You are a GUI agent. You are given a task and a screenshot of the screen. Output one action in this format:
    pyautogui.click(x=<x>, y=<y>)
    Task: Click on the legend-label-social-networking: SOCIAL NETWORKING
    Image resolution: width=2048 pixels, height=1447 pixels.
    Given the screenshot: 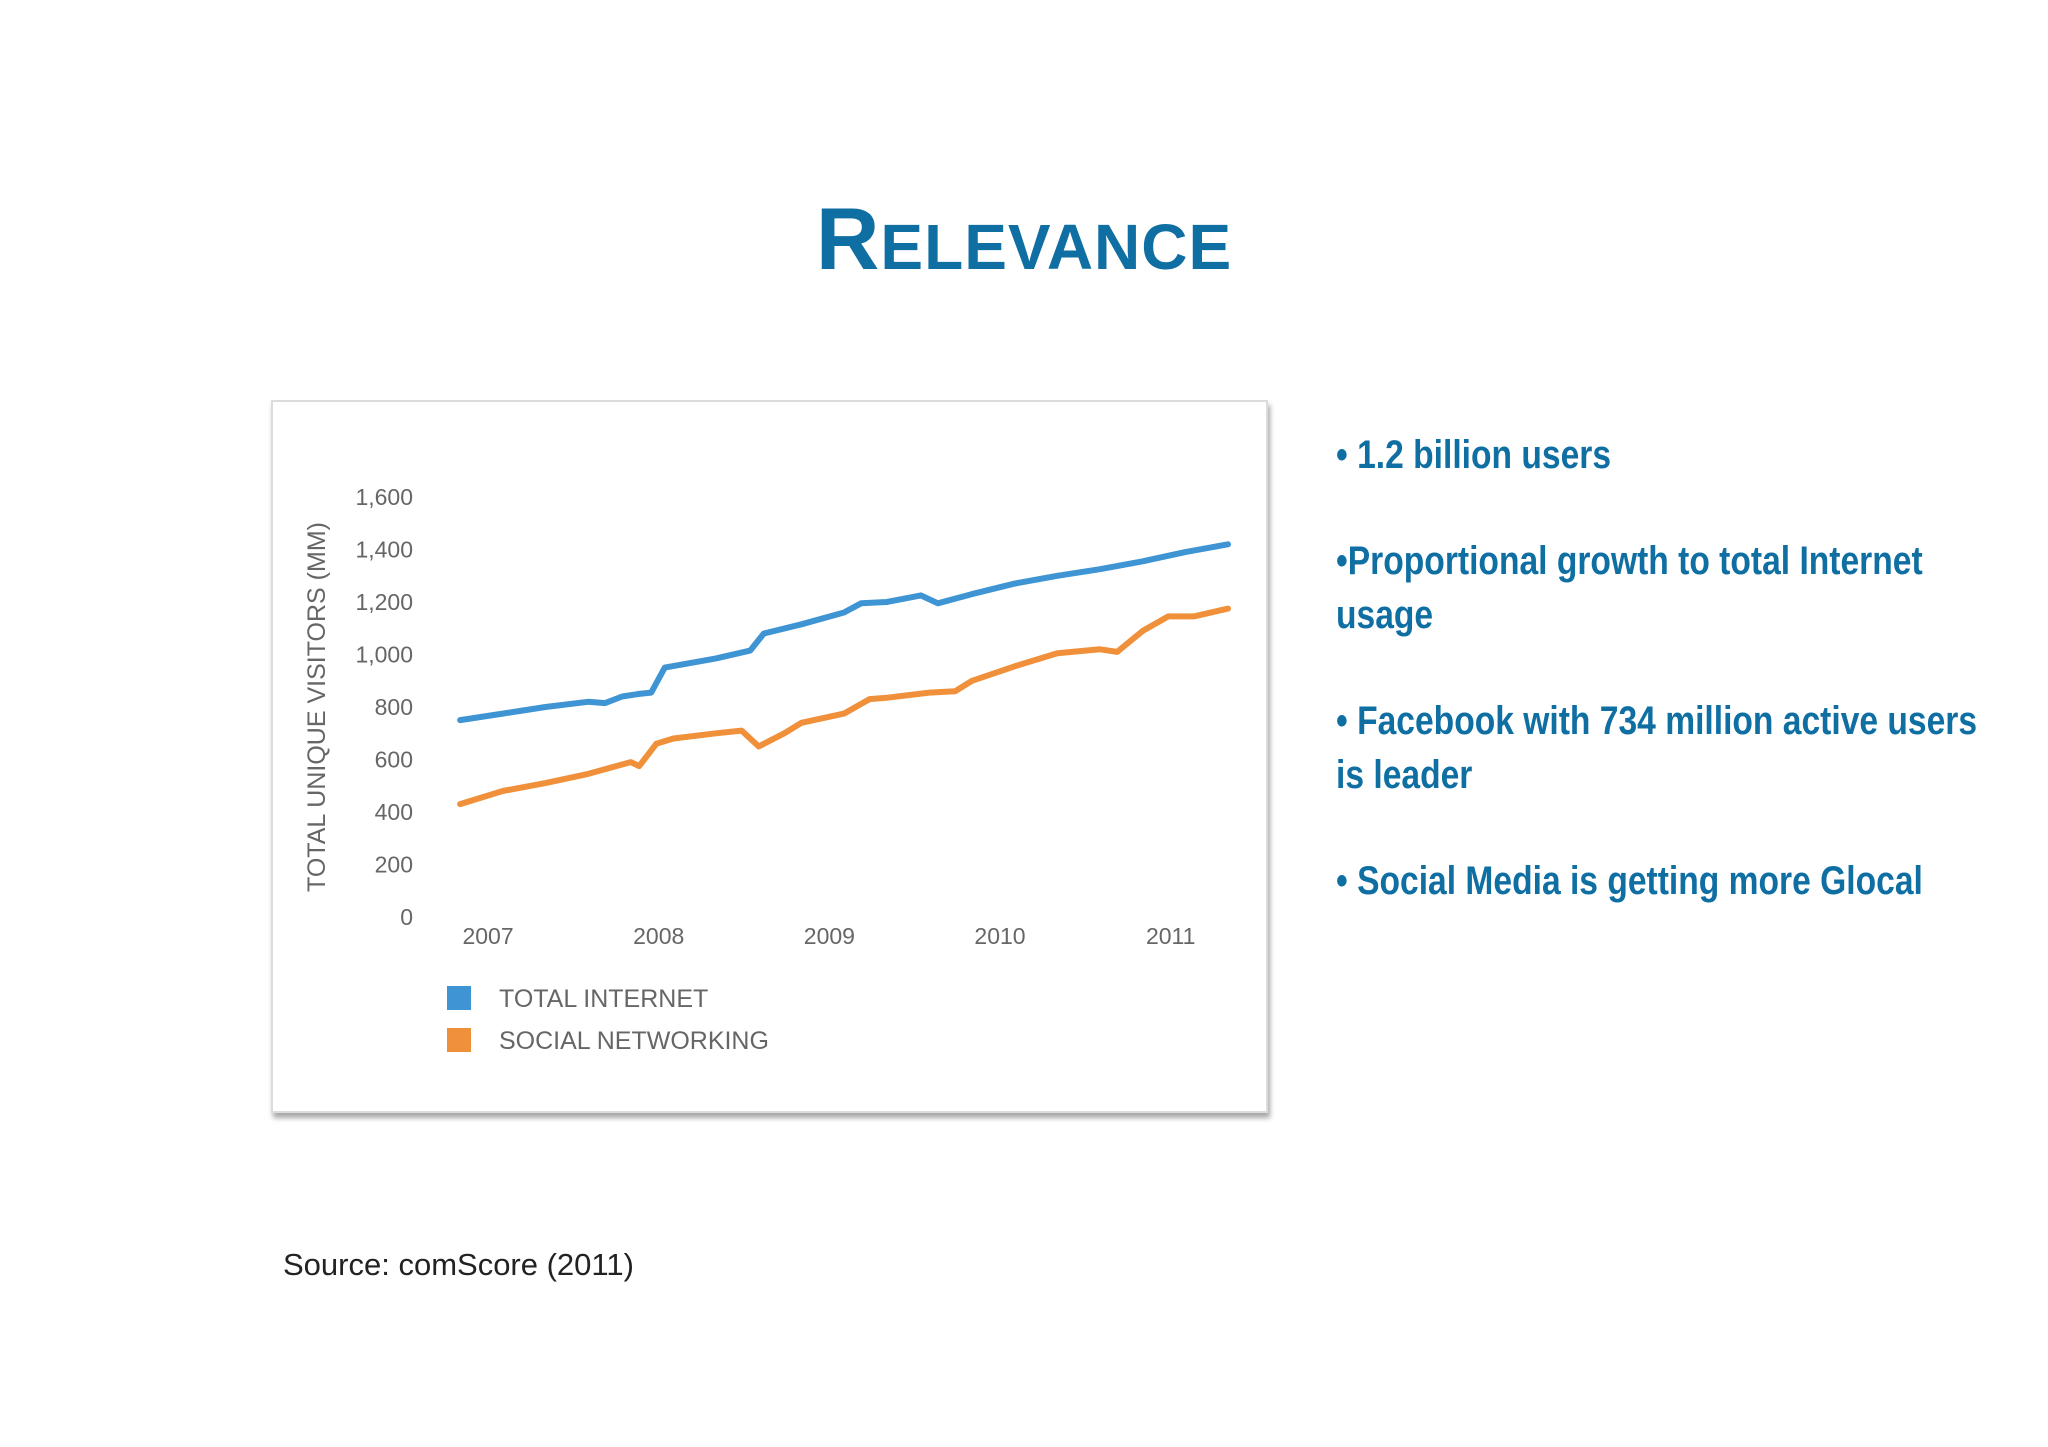 What is the action you would take?
    pyautogui.click(x=634, y=1041)
    